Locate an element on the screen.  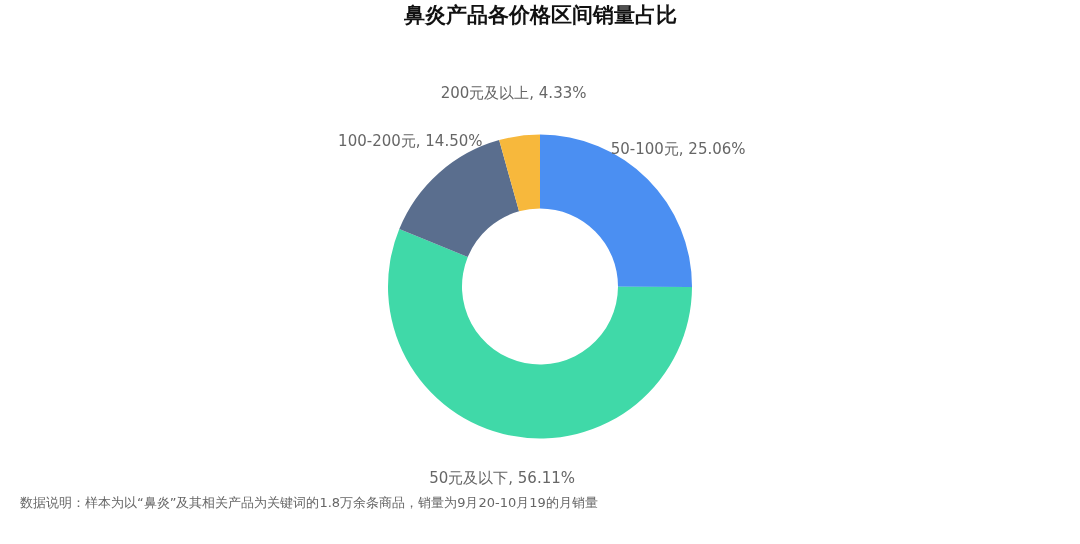
slice-label: 200元及以上, 4.33% is located at coordinates (513, 93).